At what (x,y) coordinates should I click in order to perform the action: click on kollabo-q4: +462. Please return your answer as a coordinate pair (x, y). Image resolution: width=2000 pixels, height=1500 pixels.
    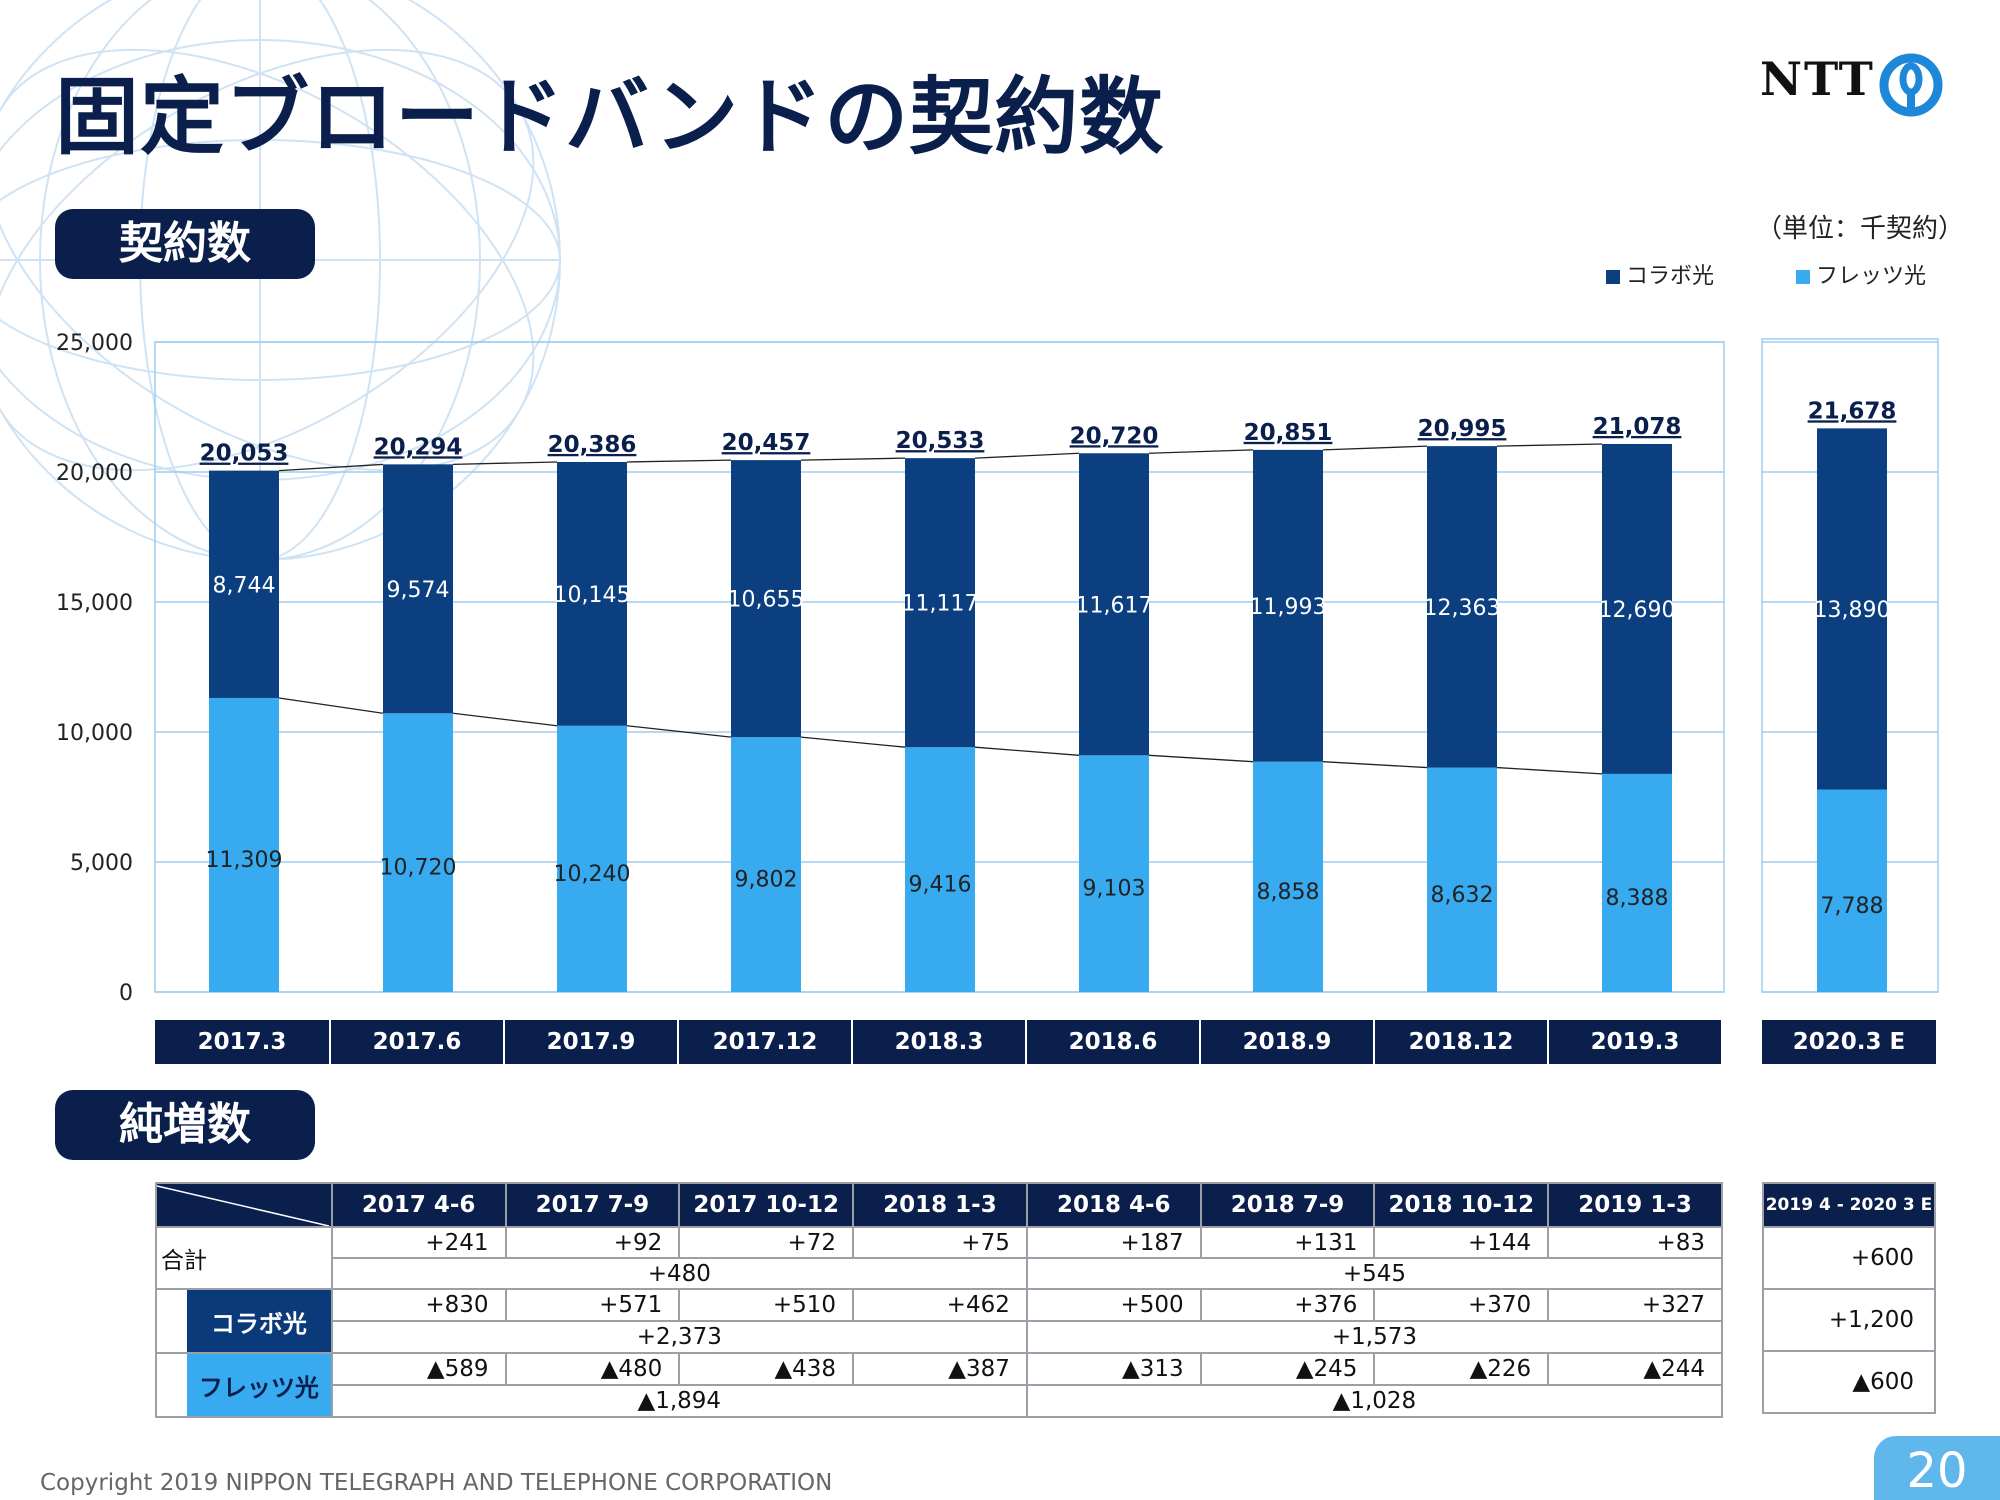
    Looking at the image, I should click on (940, 1305).